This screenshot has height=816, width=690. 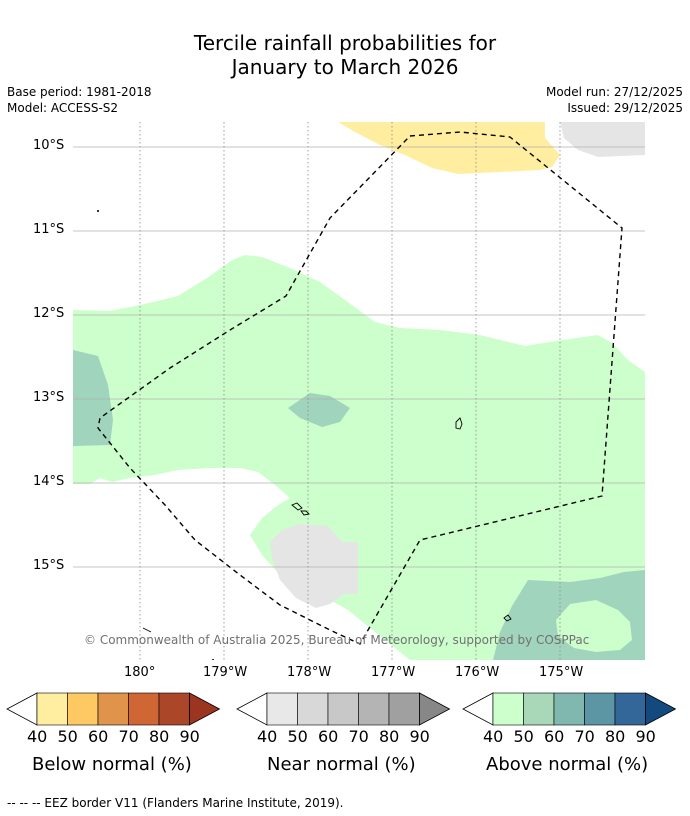 I want to click on above-normal-colorbar, so click(x=569, y=709).